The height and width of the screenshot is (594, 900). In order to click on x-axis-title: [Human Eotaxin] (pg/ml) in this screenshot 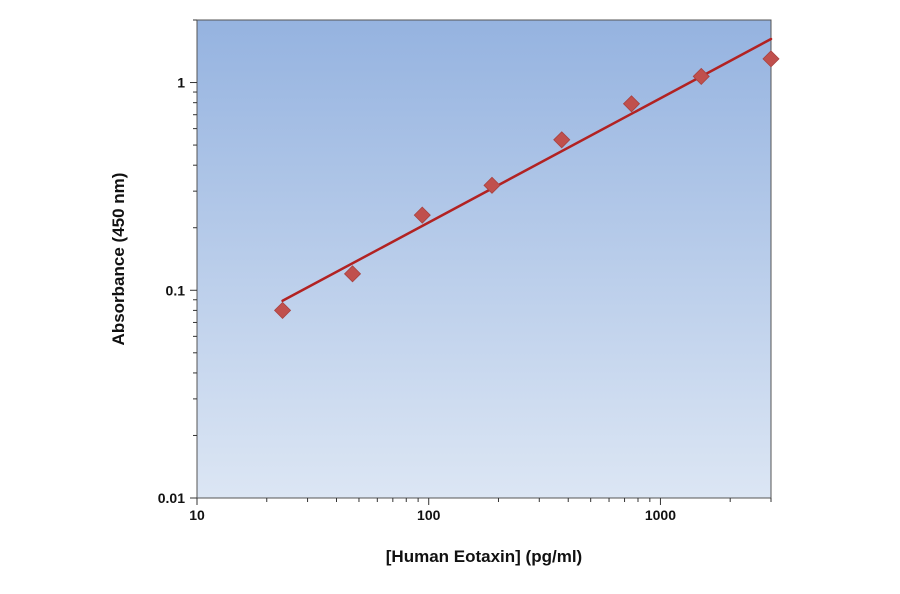, I will do `click(484, 556)`.